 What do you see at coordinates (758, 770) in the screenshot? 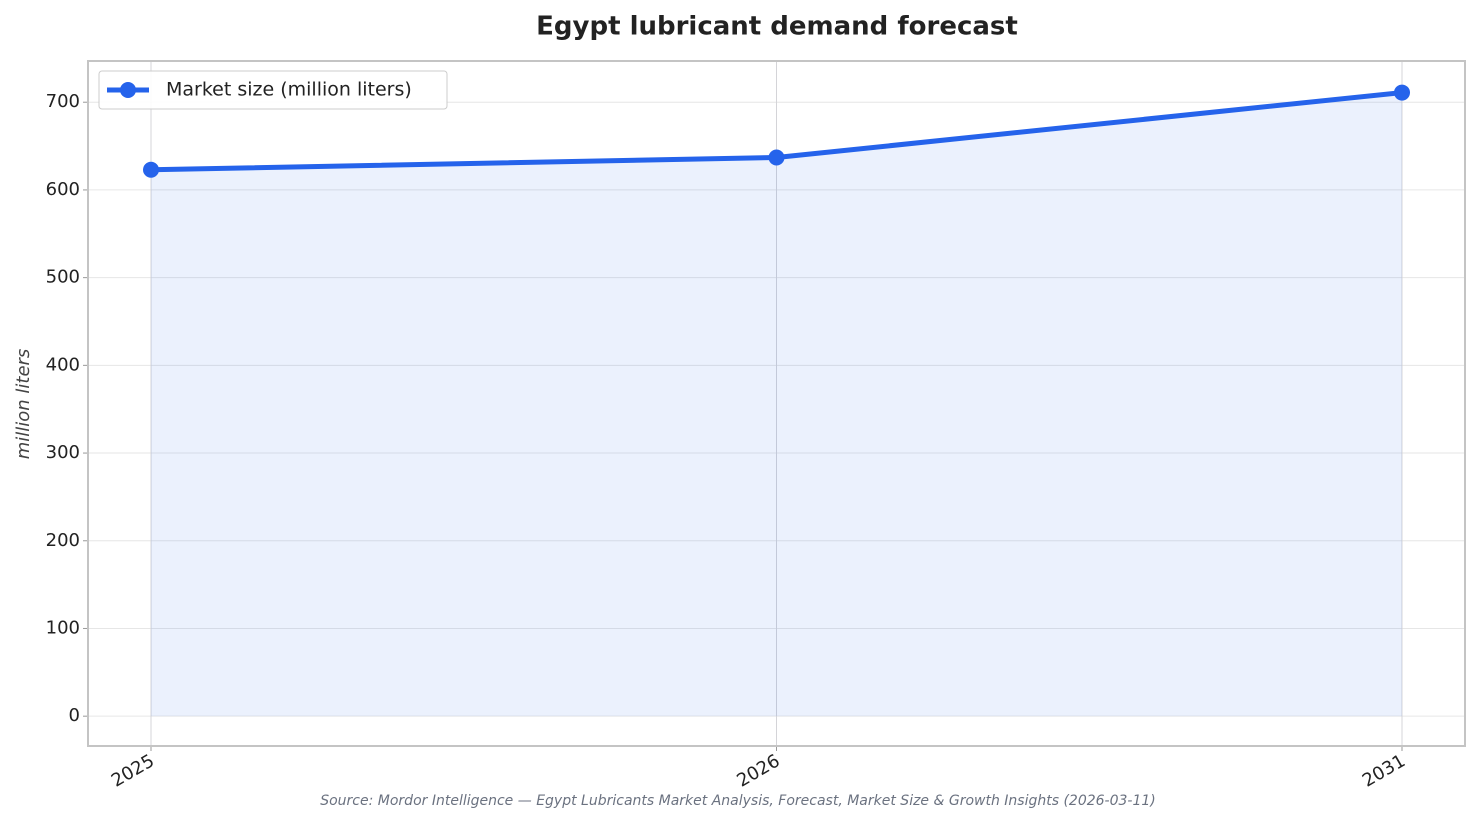
I see `x-tick-label: 2026` at bounding box center [758, 770].